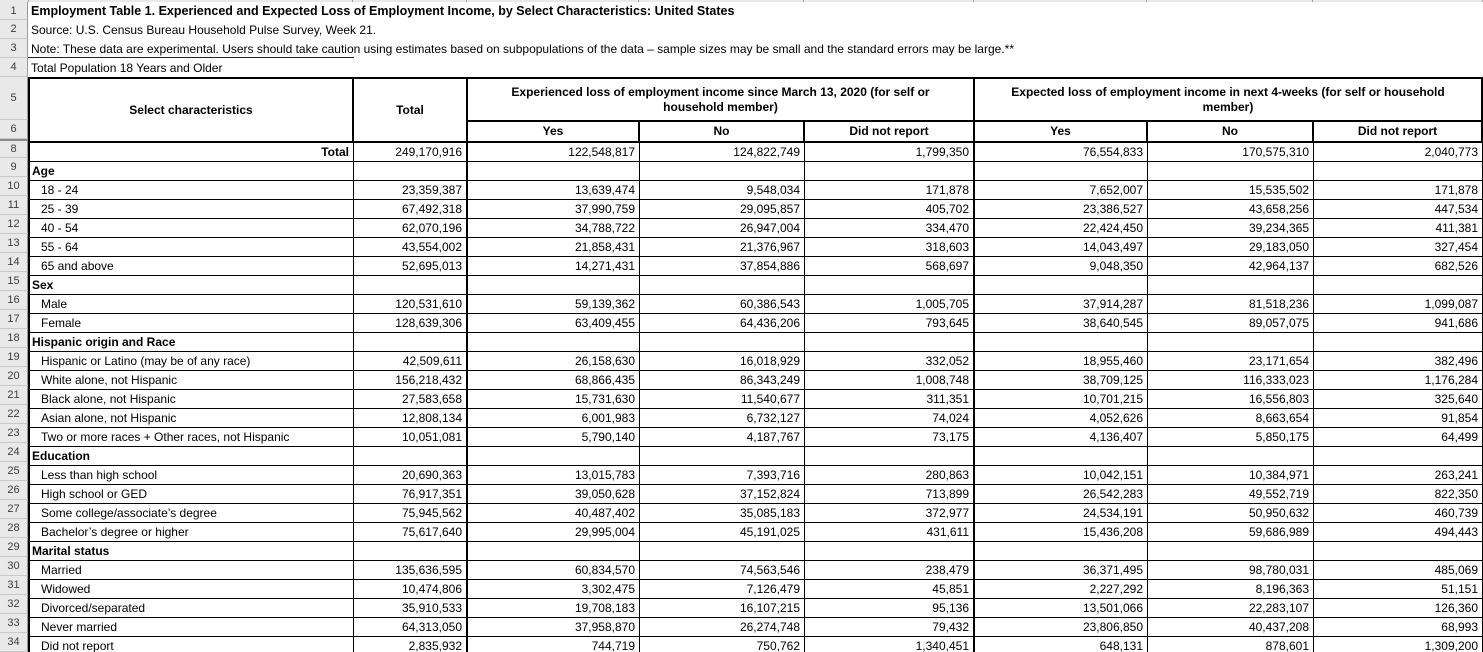  Describe the element at coordinates (14, 148) in the screenshot. I see `row-header-8: 8` at that location.